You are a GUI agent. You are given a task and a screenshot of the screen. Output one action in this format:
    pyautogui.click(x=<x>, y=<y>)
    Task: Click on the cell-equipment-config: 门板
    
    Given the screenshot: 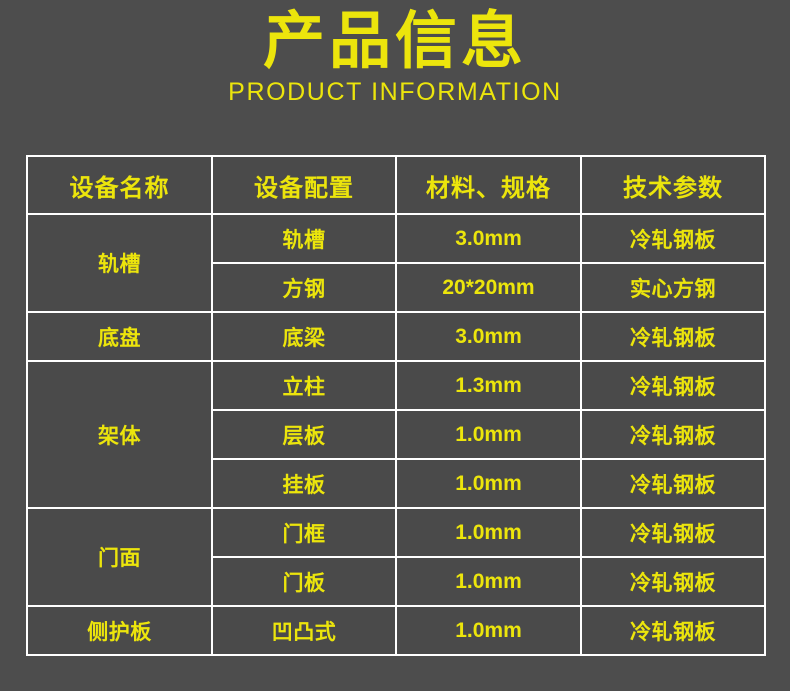 What is the action you would take?
    pyautogui.click(x=304, y=581)
    